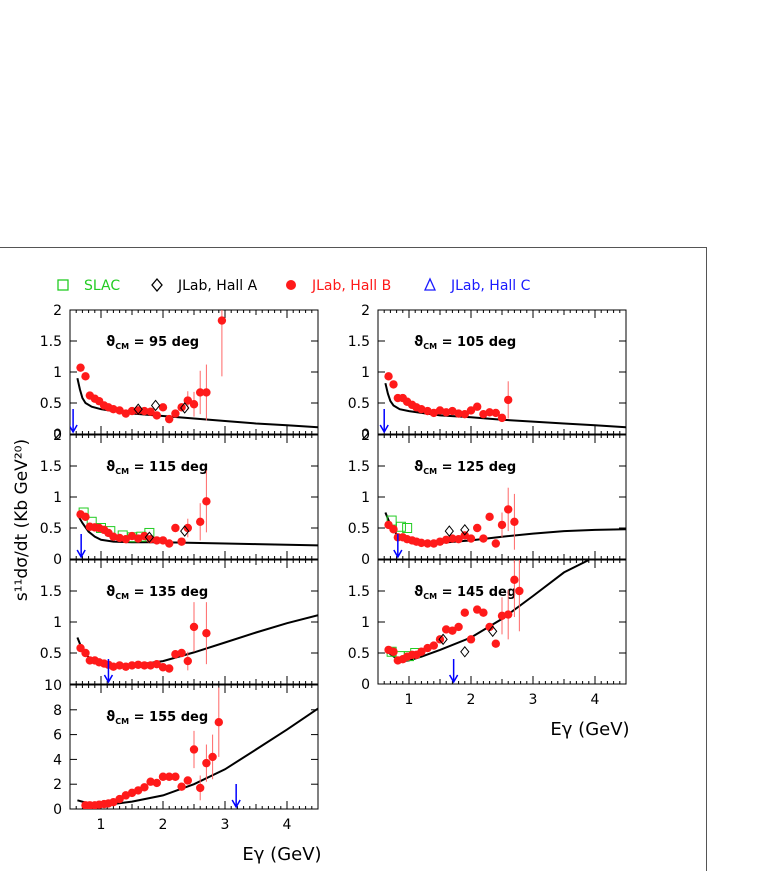 The width and height of the screenshot is (763, 872). I want to click on legend-item-0: SLAC, so click(88, 286).